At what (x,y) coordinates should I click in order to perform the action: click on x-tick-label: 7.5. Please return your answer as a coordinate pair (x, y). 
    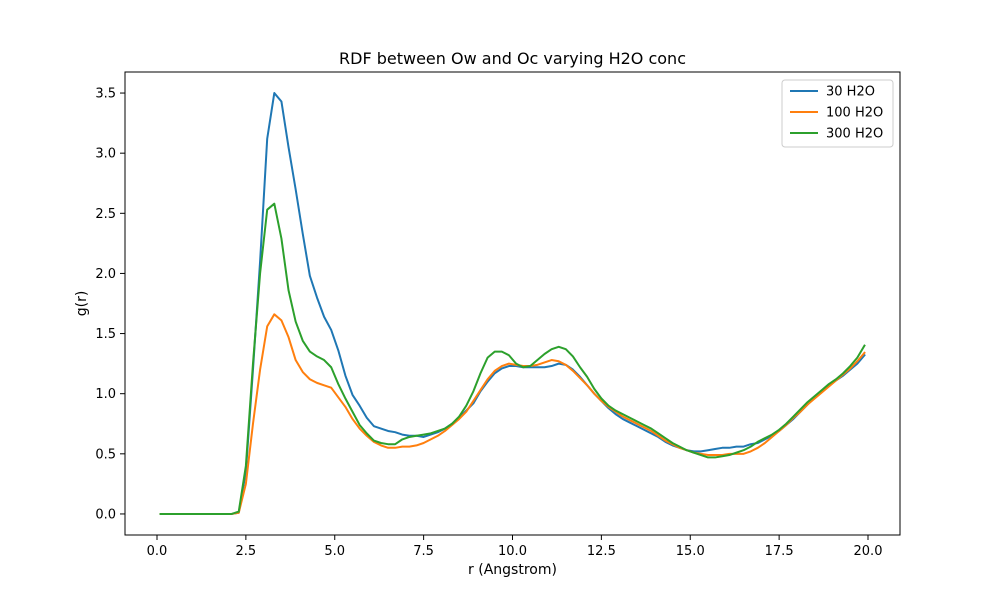
    Looking at the image, I should click on (423, 551).